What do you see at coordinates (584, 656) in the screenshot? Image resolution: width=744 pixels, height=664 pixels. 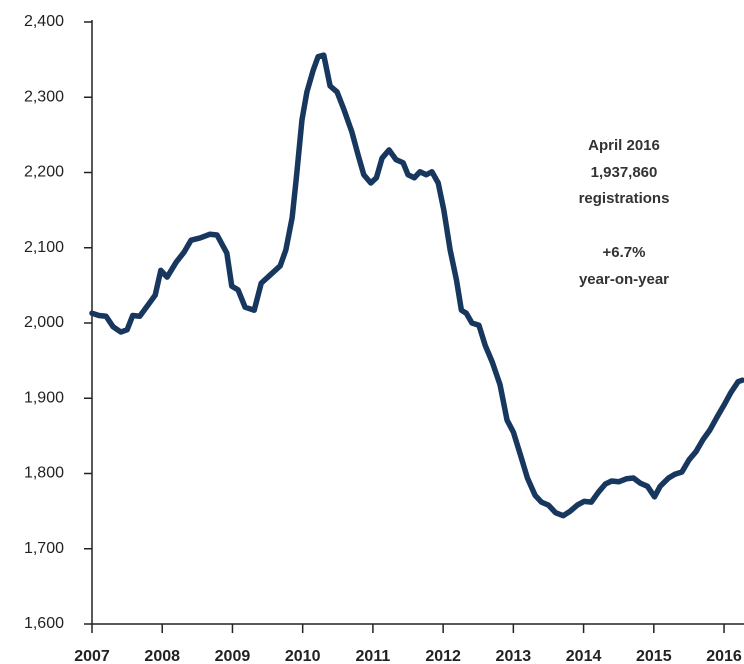 I see `x-tick-label: 2014` at bounding box center [584, 656].